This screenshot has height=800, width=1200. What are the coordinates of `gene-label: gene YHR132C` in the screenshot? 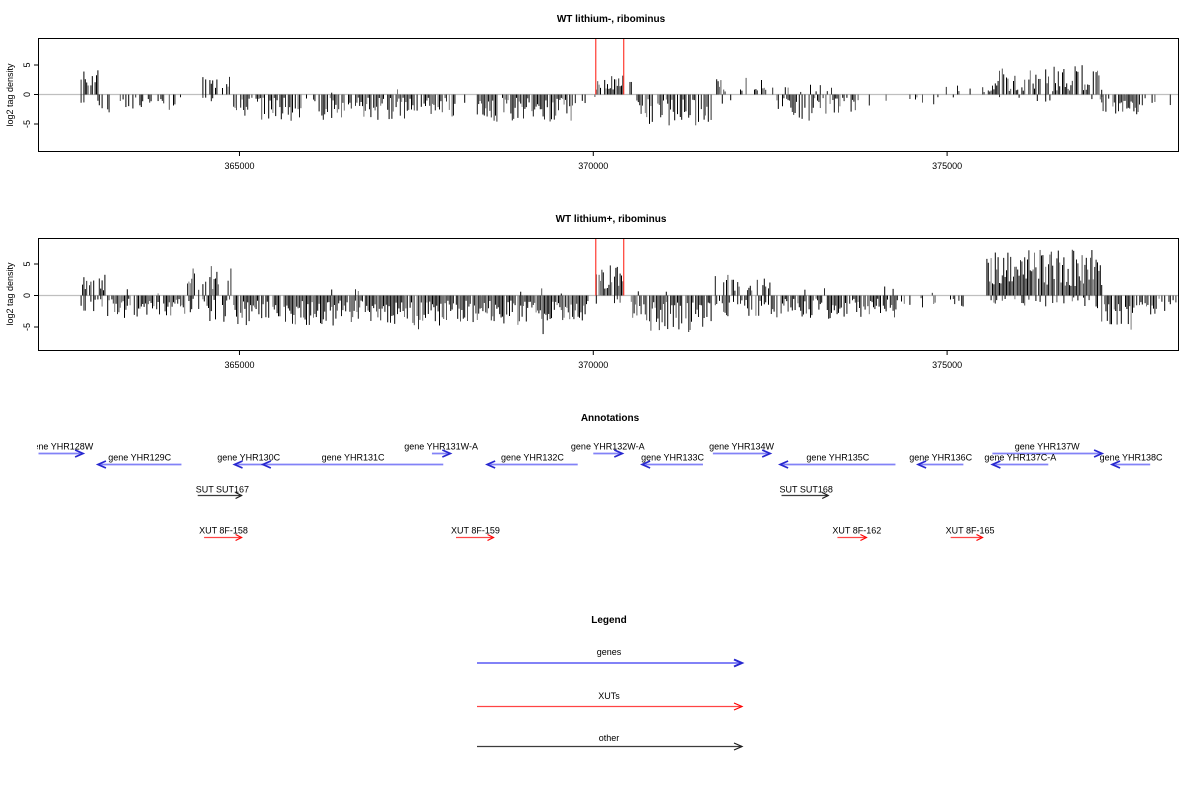 It's located at (532, 457).